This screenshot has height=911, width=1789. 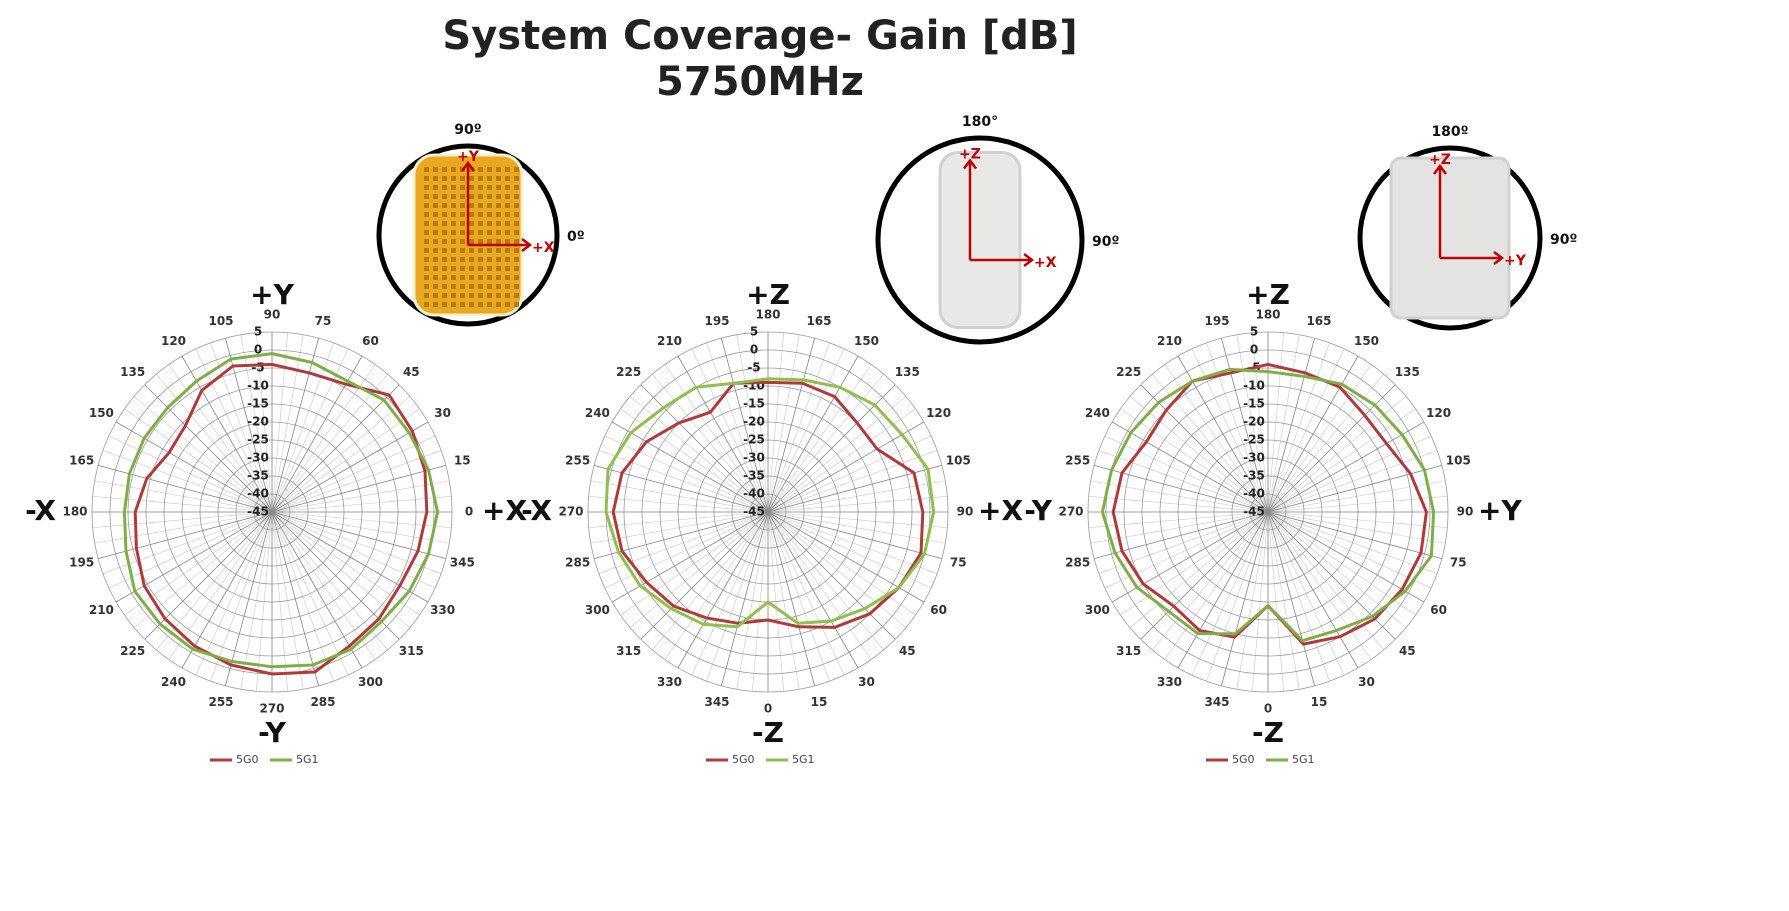 What do you see at coordinates (1500, 510) in the screenshot?
I see `axis-label: +Y` at bounding box center [1500, 510].